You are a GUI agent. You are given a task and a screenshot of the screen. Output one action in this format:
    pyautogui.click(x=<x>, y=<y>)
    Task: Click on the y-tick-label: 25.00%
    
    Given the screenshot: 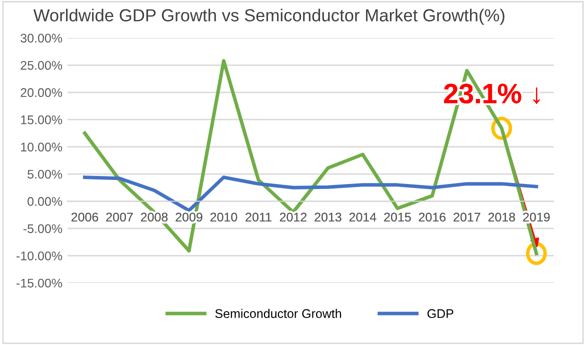 What is the action you would take?
    pyautogui.click(x=41, y=65)
    